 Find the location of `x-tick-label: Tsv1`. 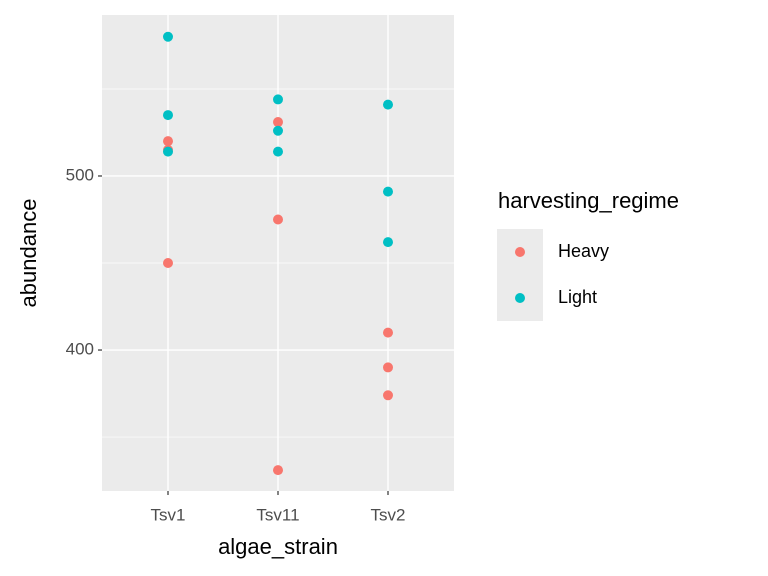

x-tick-label: Tsv1 is located at coordinates (168, 514).